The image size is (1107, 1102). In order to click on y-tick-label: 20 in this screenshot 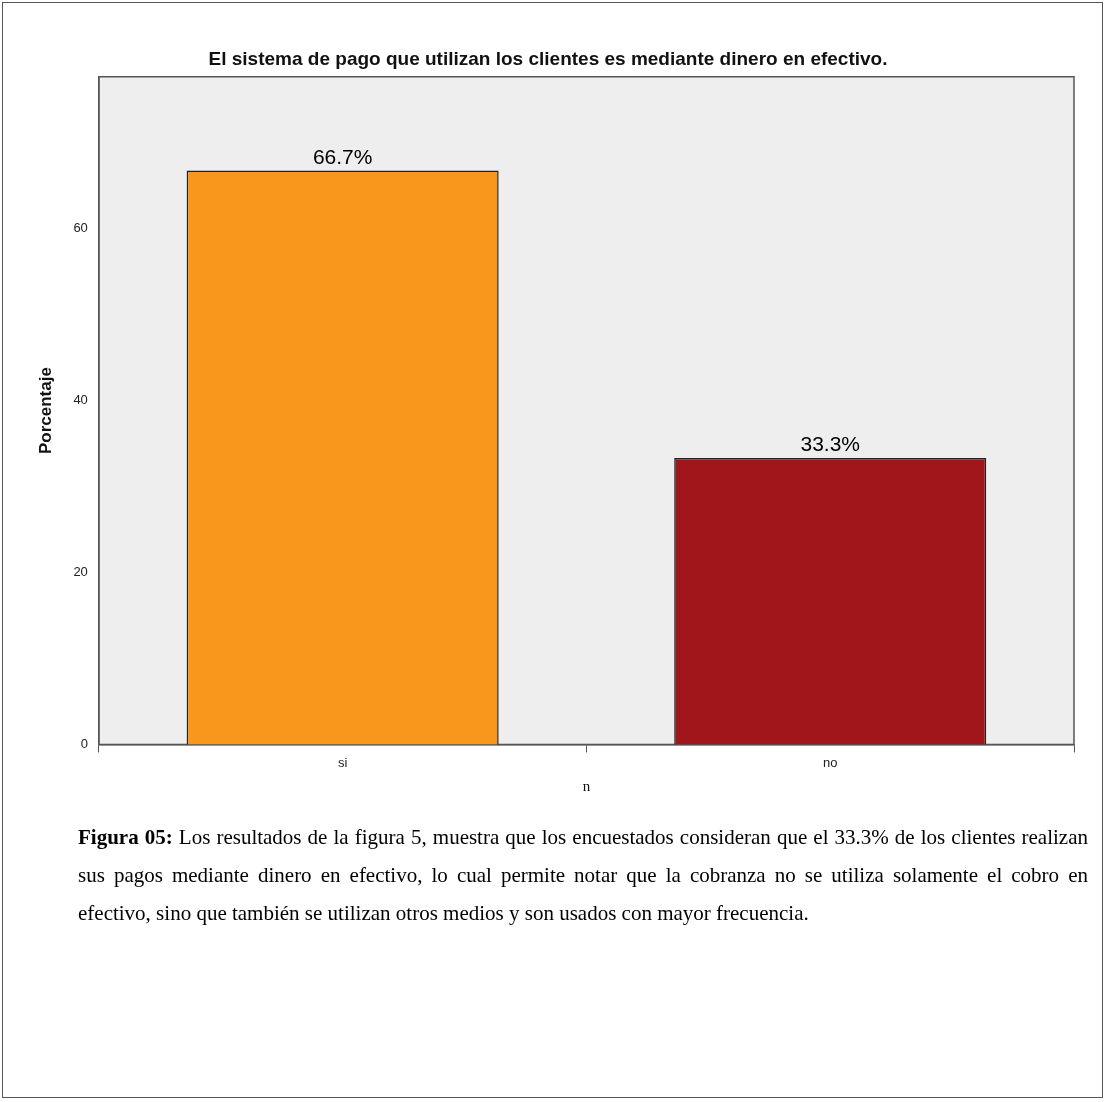, I will do `click(80, 571)`.